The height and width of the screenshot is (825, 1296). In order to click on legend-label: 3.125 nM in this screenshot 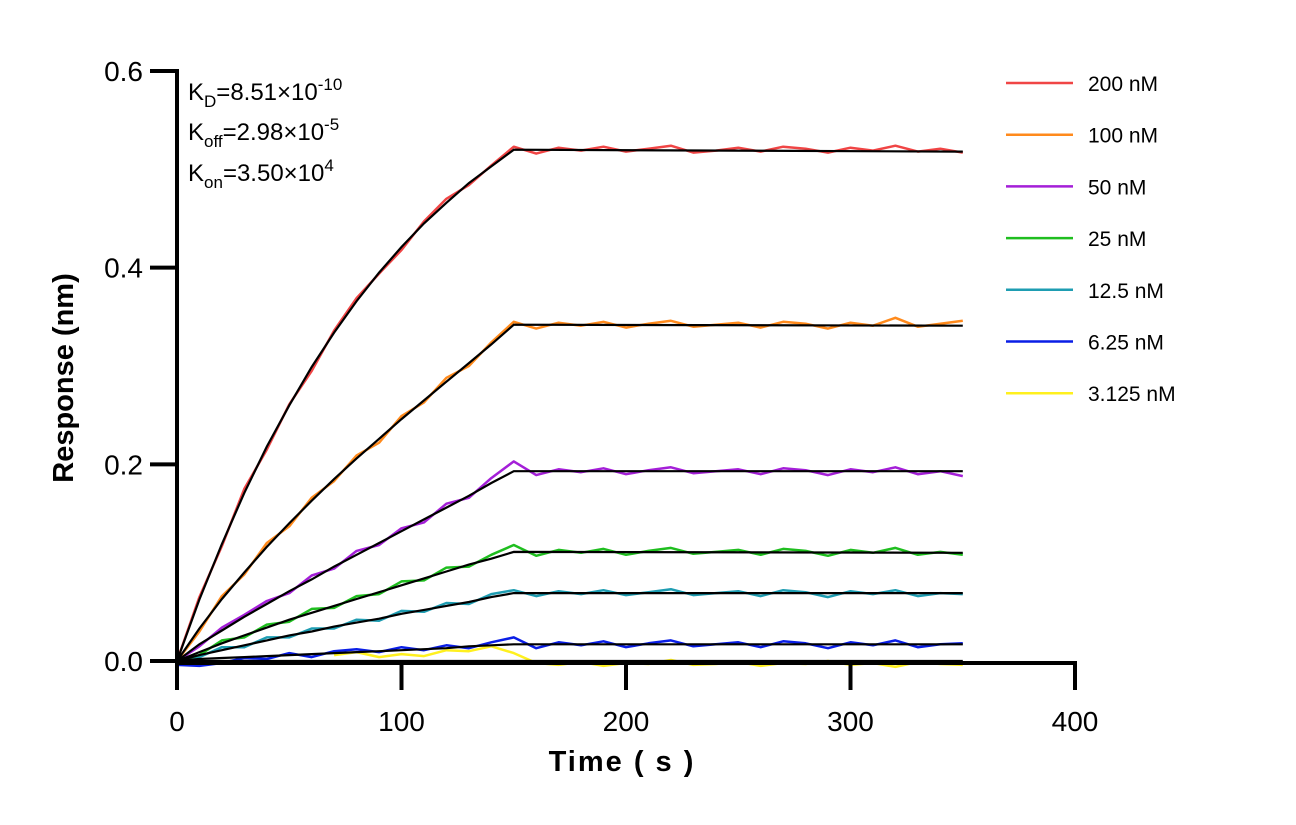, I will do `click(1132, 394)`.